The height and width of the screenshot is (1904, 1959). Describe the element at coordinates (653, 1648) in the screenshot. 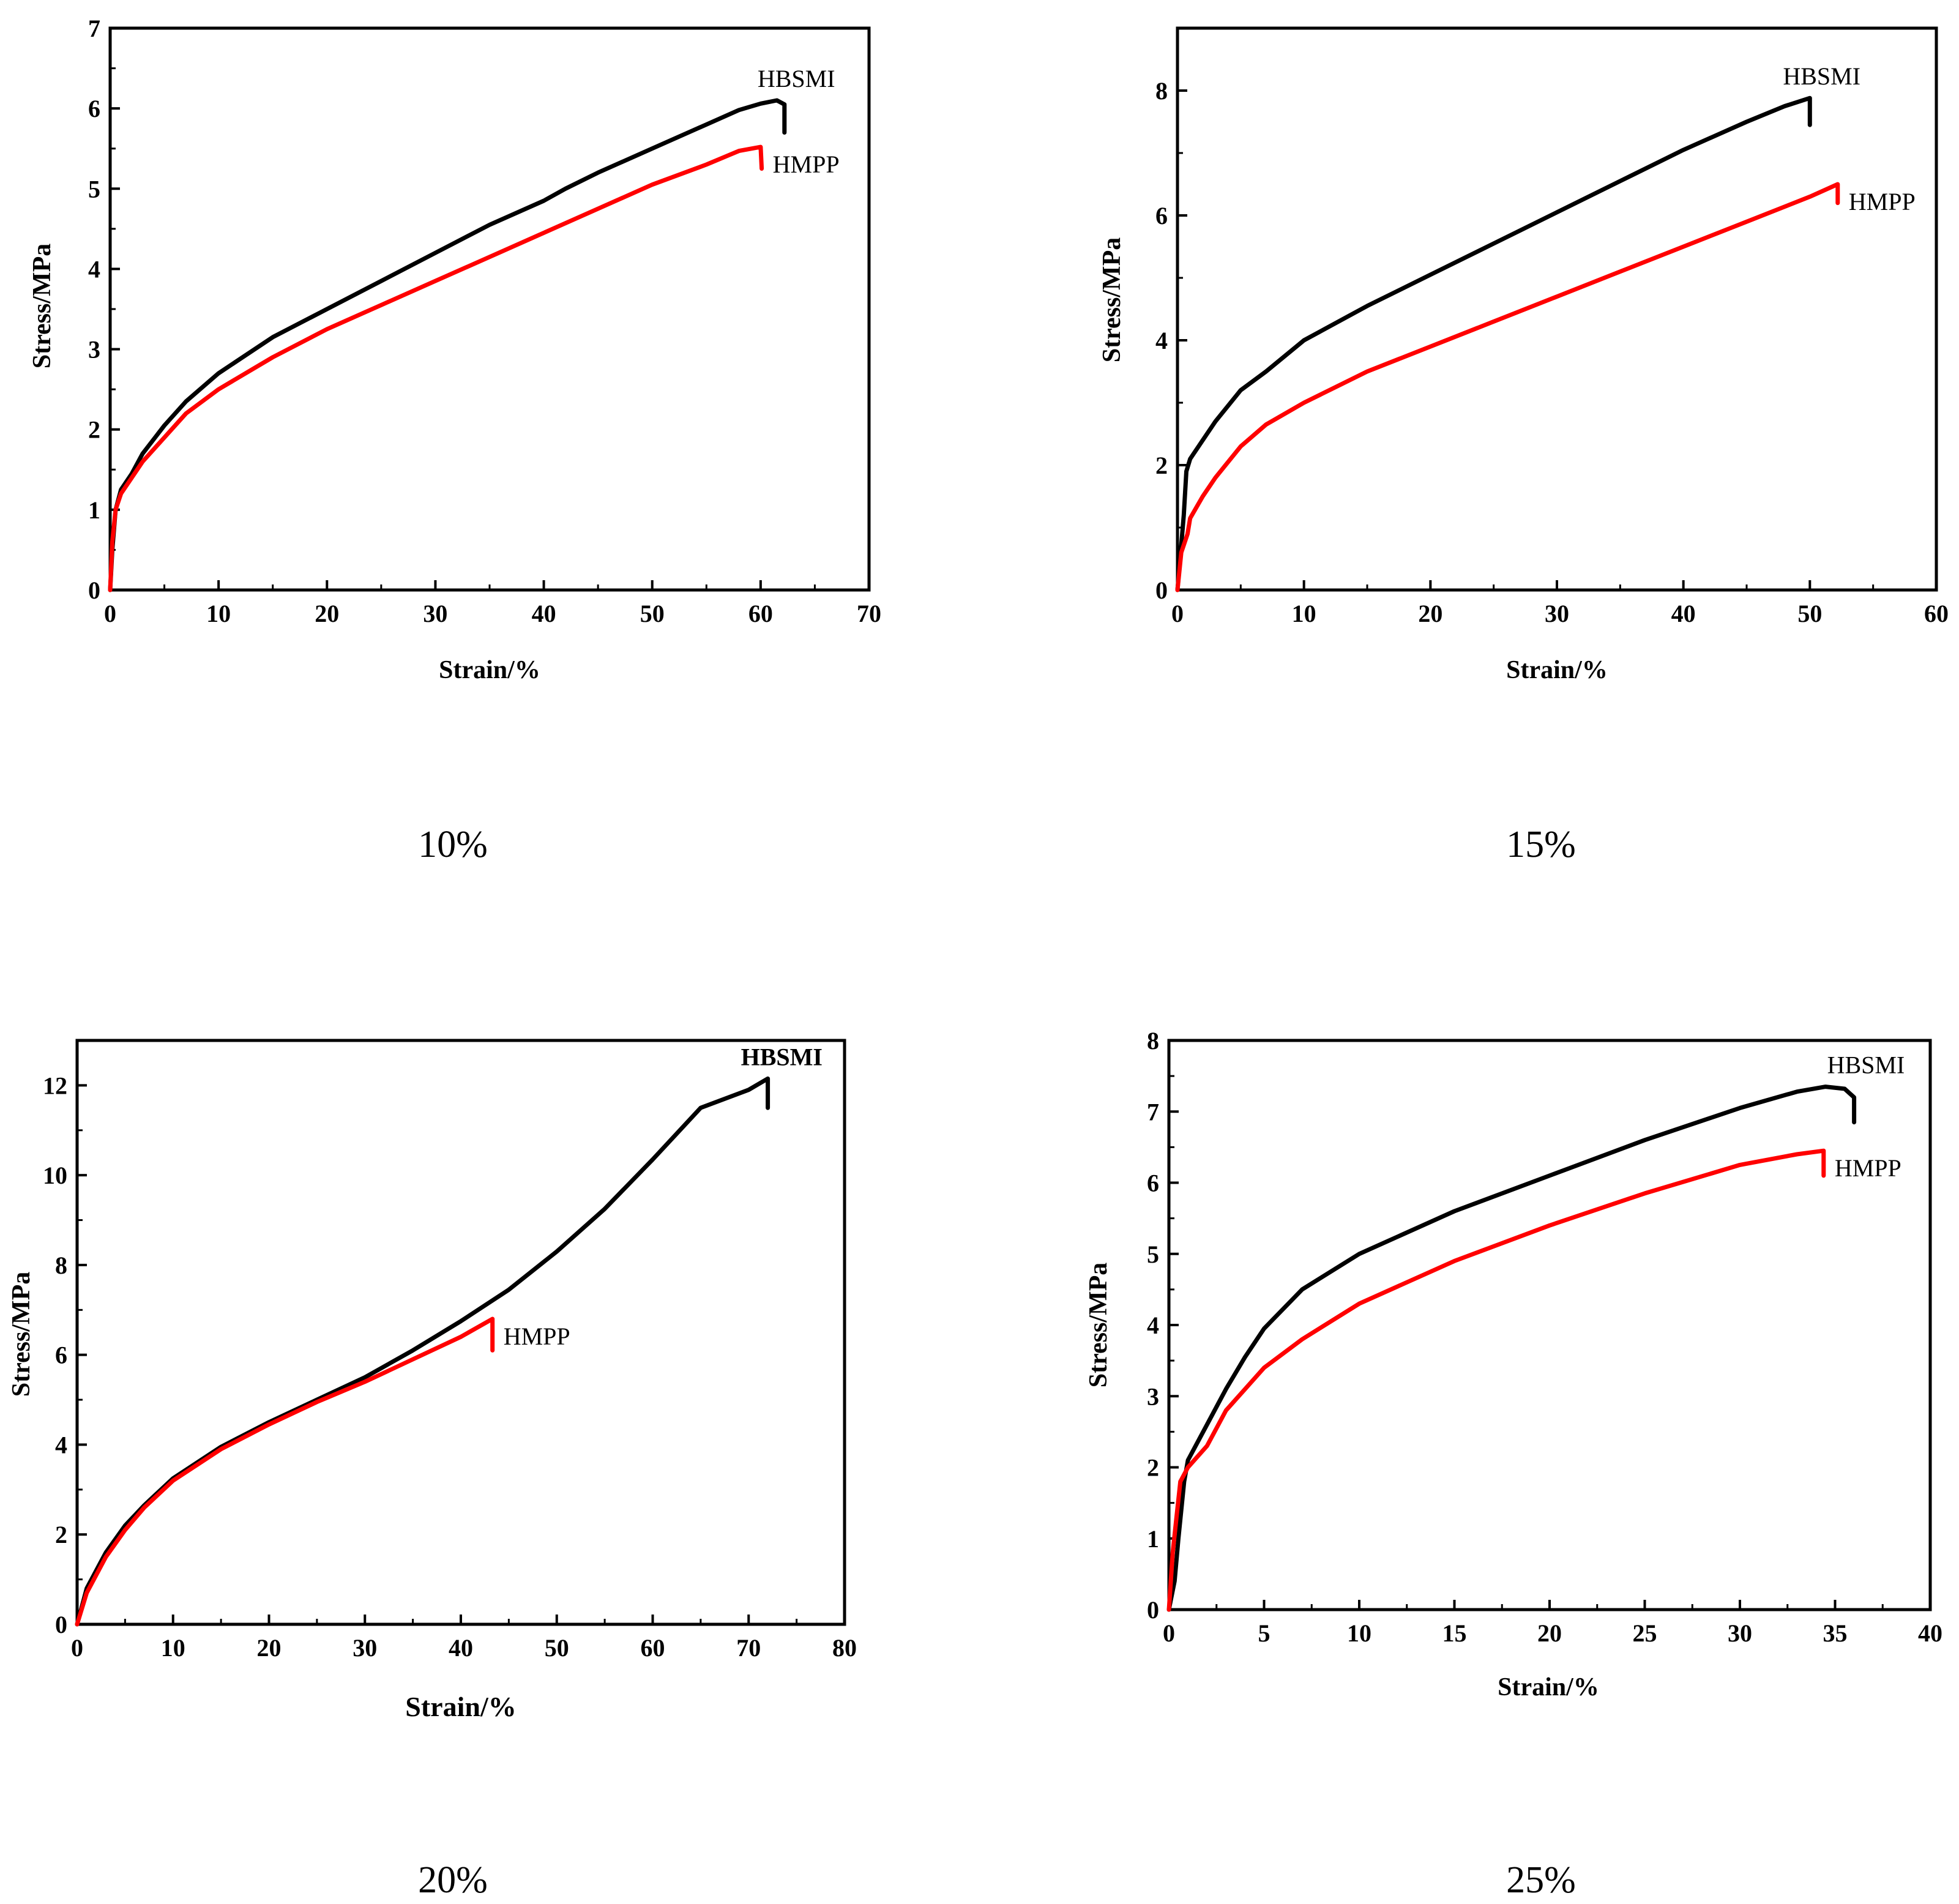

I see `x-tick-label: 60` at that location.